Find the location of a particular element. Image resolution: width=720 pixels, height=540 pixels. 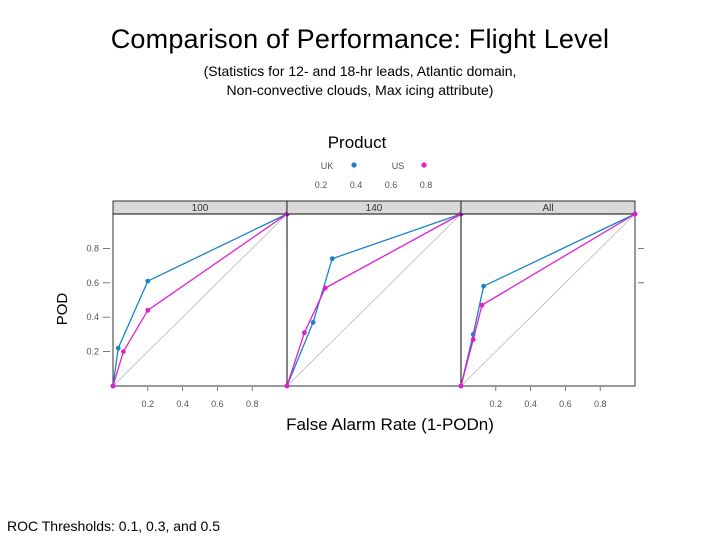

legend-label-us: US is located at coordinates (398, 166).